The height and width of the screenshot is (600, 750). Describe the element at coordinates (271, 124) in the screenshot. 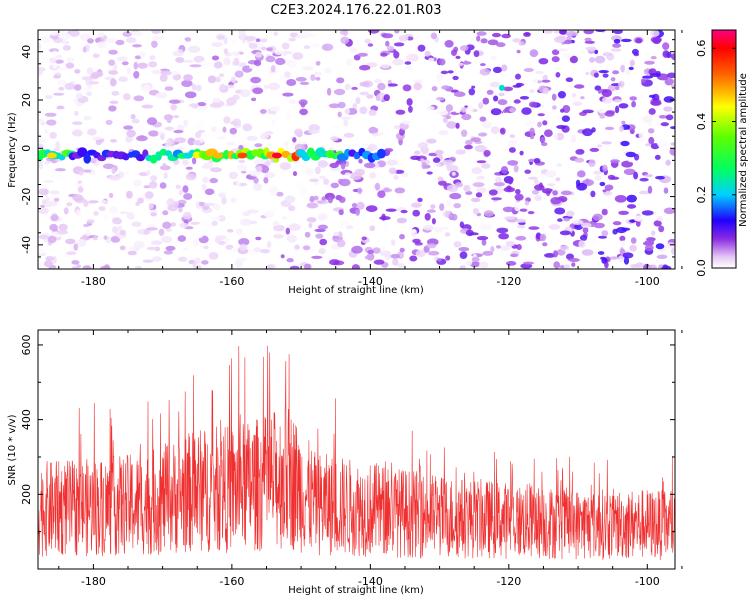

I see `signal-band` at that location.